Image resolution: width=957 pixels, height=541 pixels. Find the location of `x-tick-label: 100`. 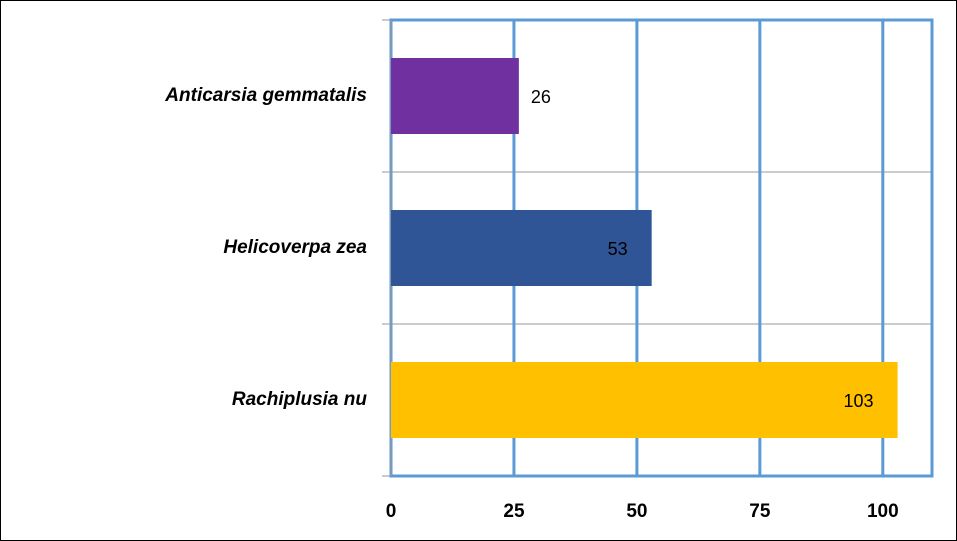

x-tick-label: 100 is located at coordinates (883, 511).